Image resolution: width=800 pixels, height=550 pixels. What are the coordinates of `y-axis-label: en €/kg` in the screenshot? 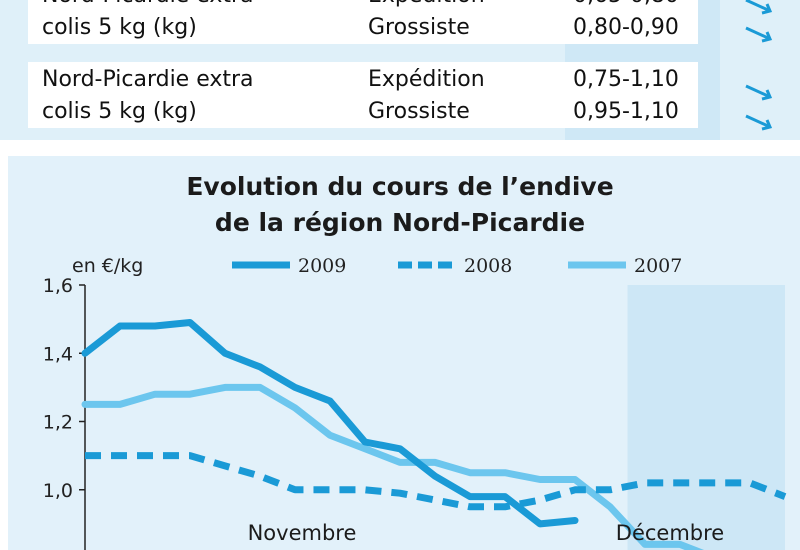 It's located at (107, 266).